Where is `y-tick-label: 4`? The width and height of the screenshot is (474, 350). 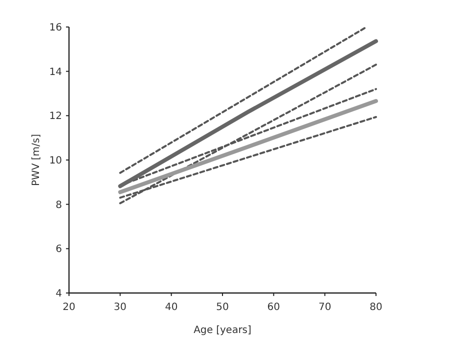 y-tick-label: 4 is located at coordinates (59, 294).